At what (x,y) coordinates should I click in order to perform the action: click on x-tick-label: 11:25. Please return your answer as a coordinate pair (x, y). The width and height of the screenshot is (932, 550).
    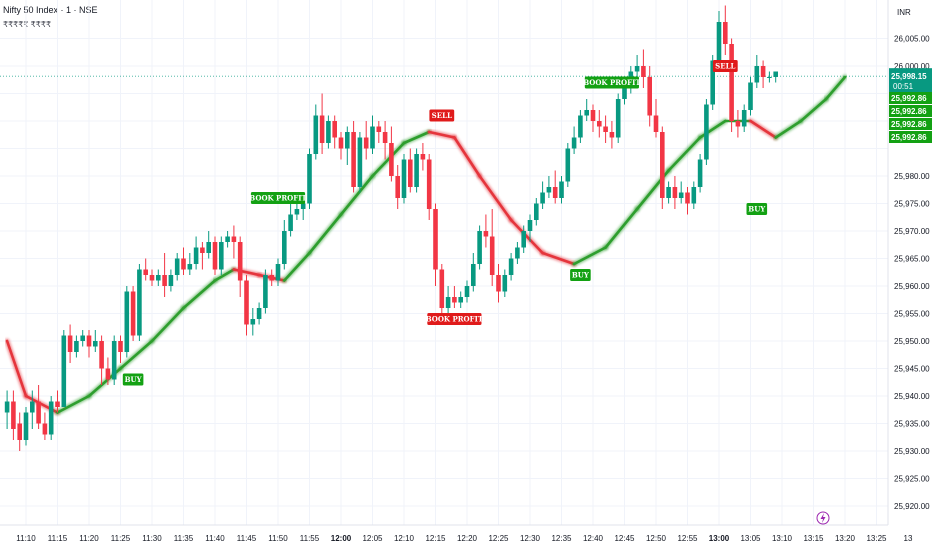
    Looking at the image, I should click on (121, 538).